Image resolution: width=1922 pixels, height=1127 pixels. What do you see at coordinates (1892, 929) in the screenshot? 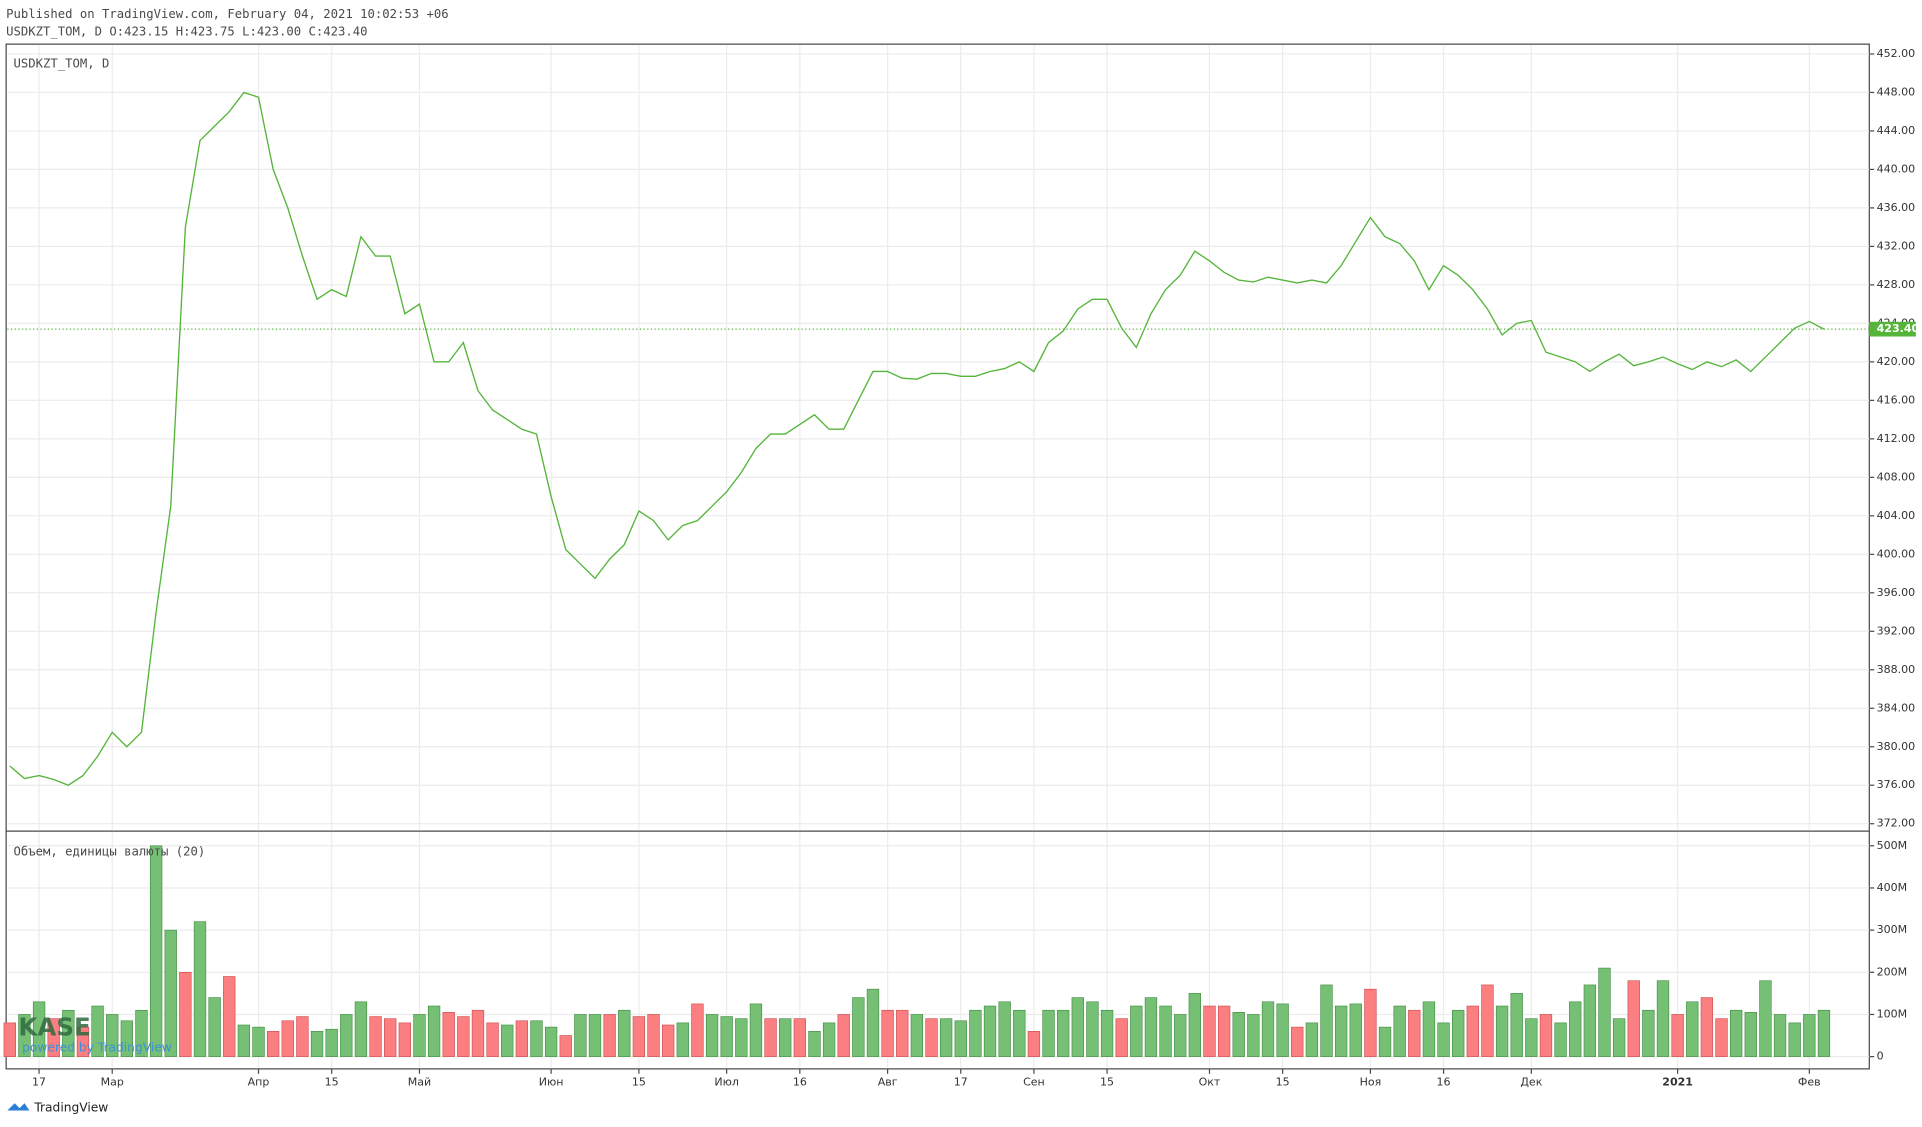
I see `y-tick-label: 300M` at bounding box center [1892, 929].